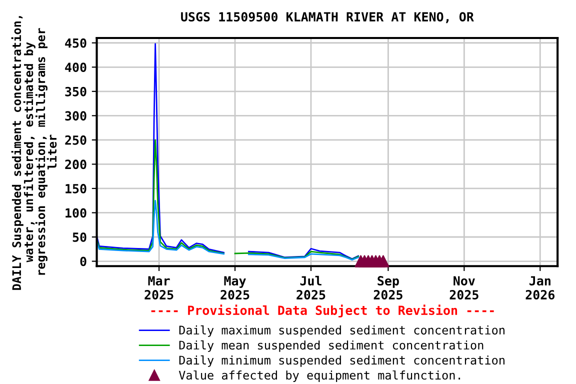 This screenshot has width=576, height=384. What do you see at coordinates (75, 43) in the screenshot?
I see `y-tick-label: 450` at bounding box center [75, 43].